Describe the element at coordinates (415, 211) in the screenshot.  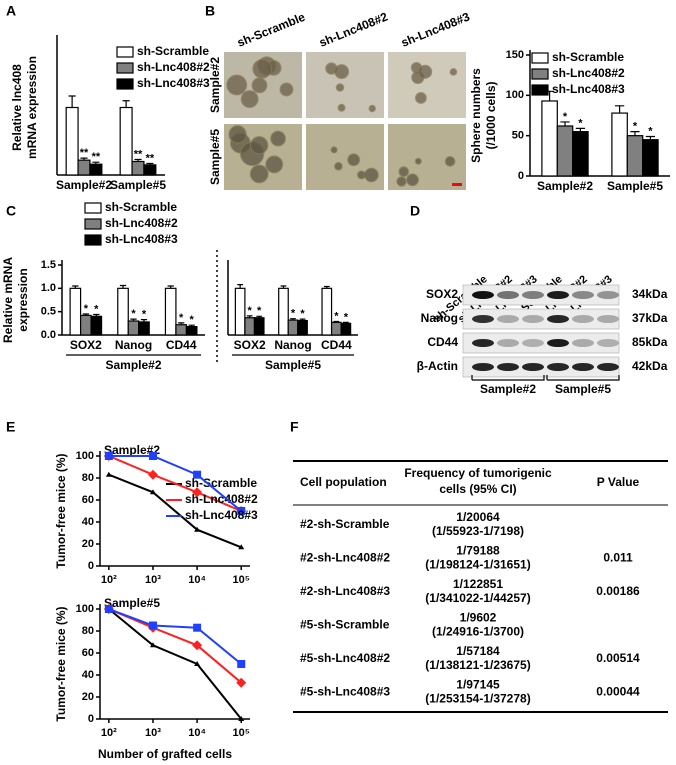
I see `panel-label: D` at that location.